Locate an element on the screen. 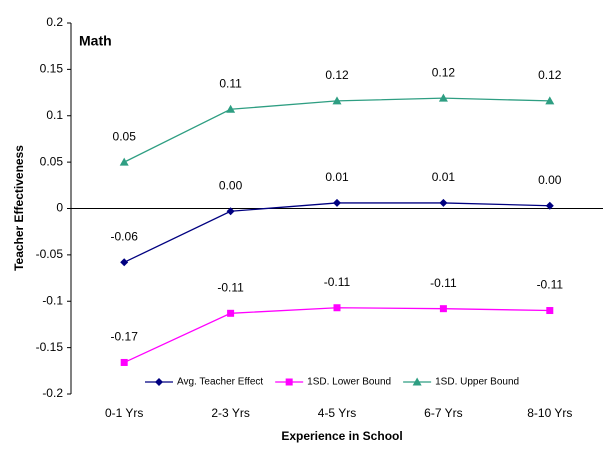  x-tick-label: 2-3 Yrs is located at coordinates (230, 413).